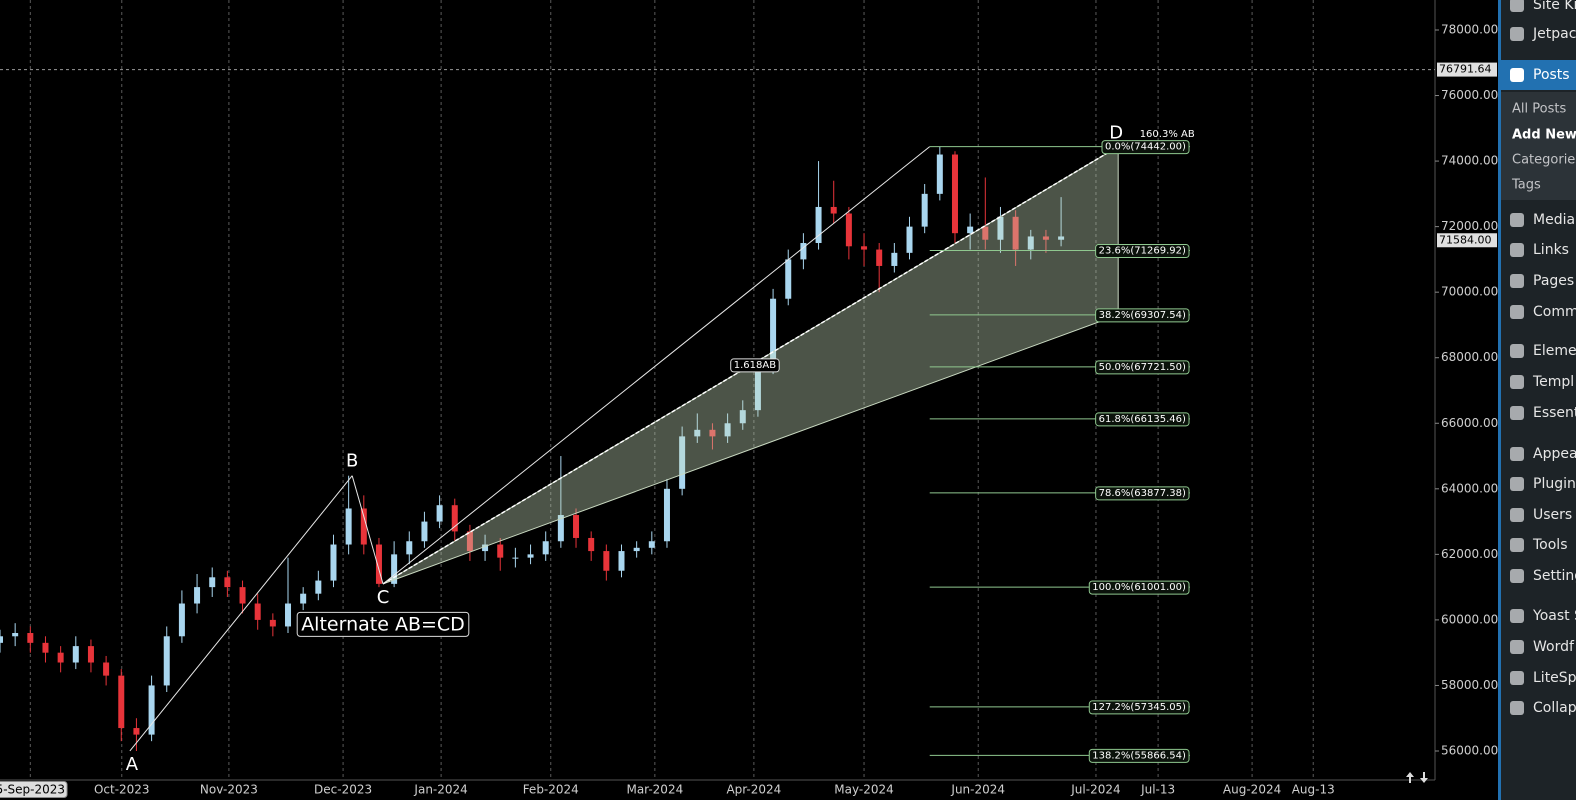 This screenshot has height=800, width=1576. Describe the element at coordinates (1544, 160) in the screenshot. I see `submenu-item: Categories` at that location.